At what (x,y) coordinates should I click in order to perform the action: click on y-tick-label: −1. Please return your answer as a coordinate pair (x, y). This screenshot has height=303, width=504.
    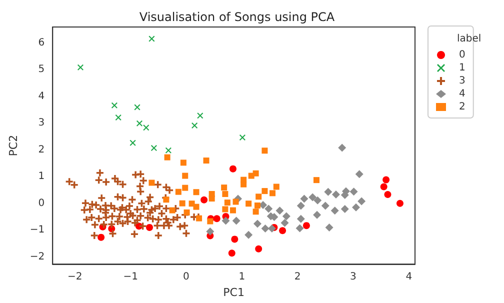
    Looking at the image, I should click on (37, 230).